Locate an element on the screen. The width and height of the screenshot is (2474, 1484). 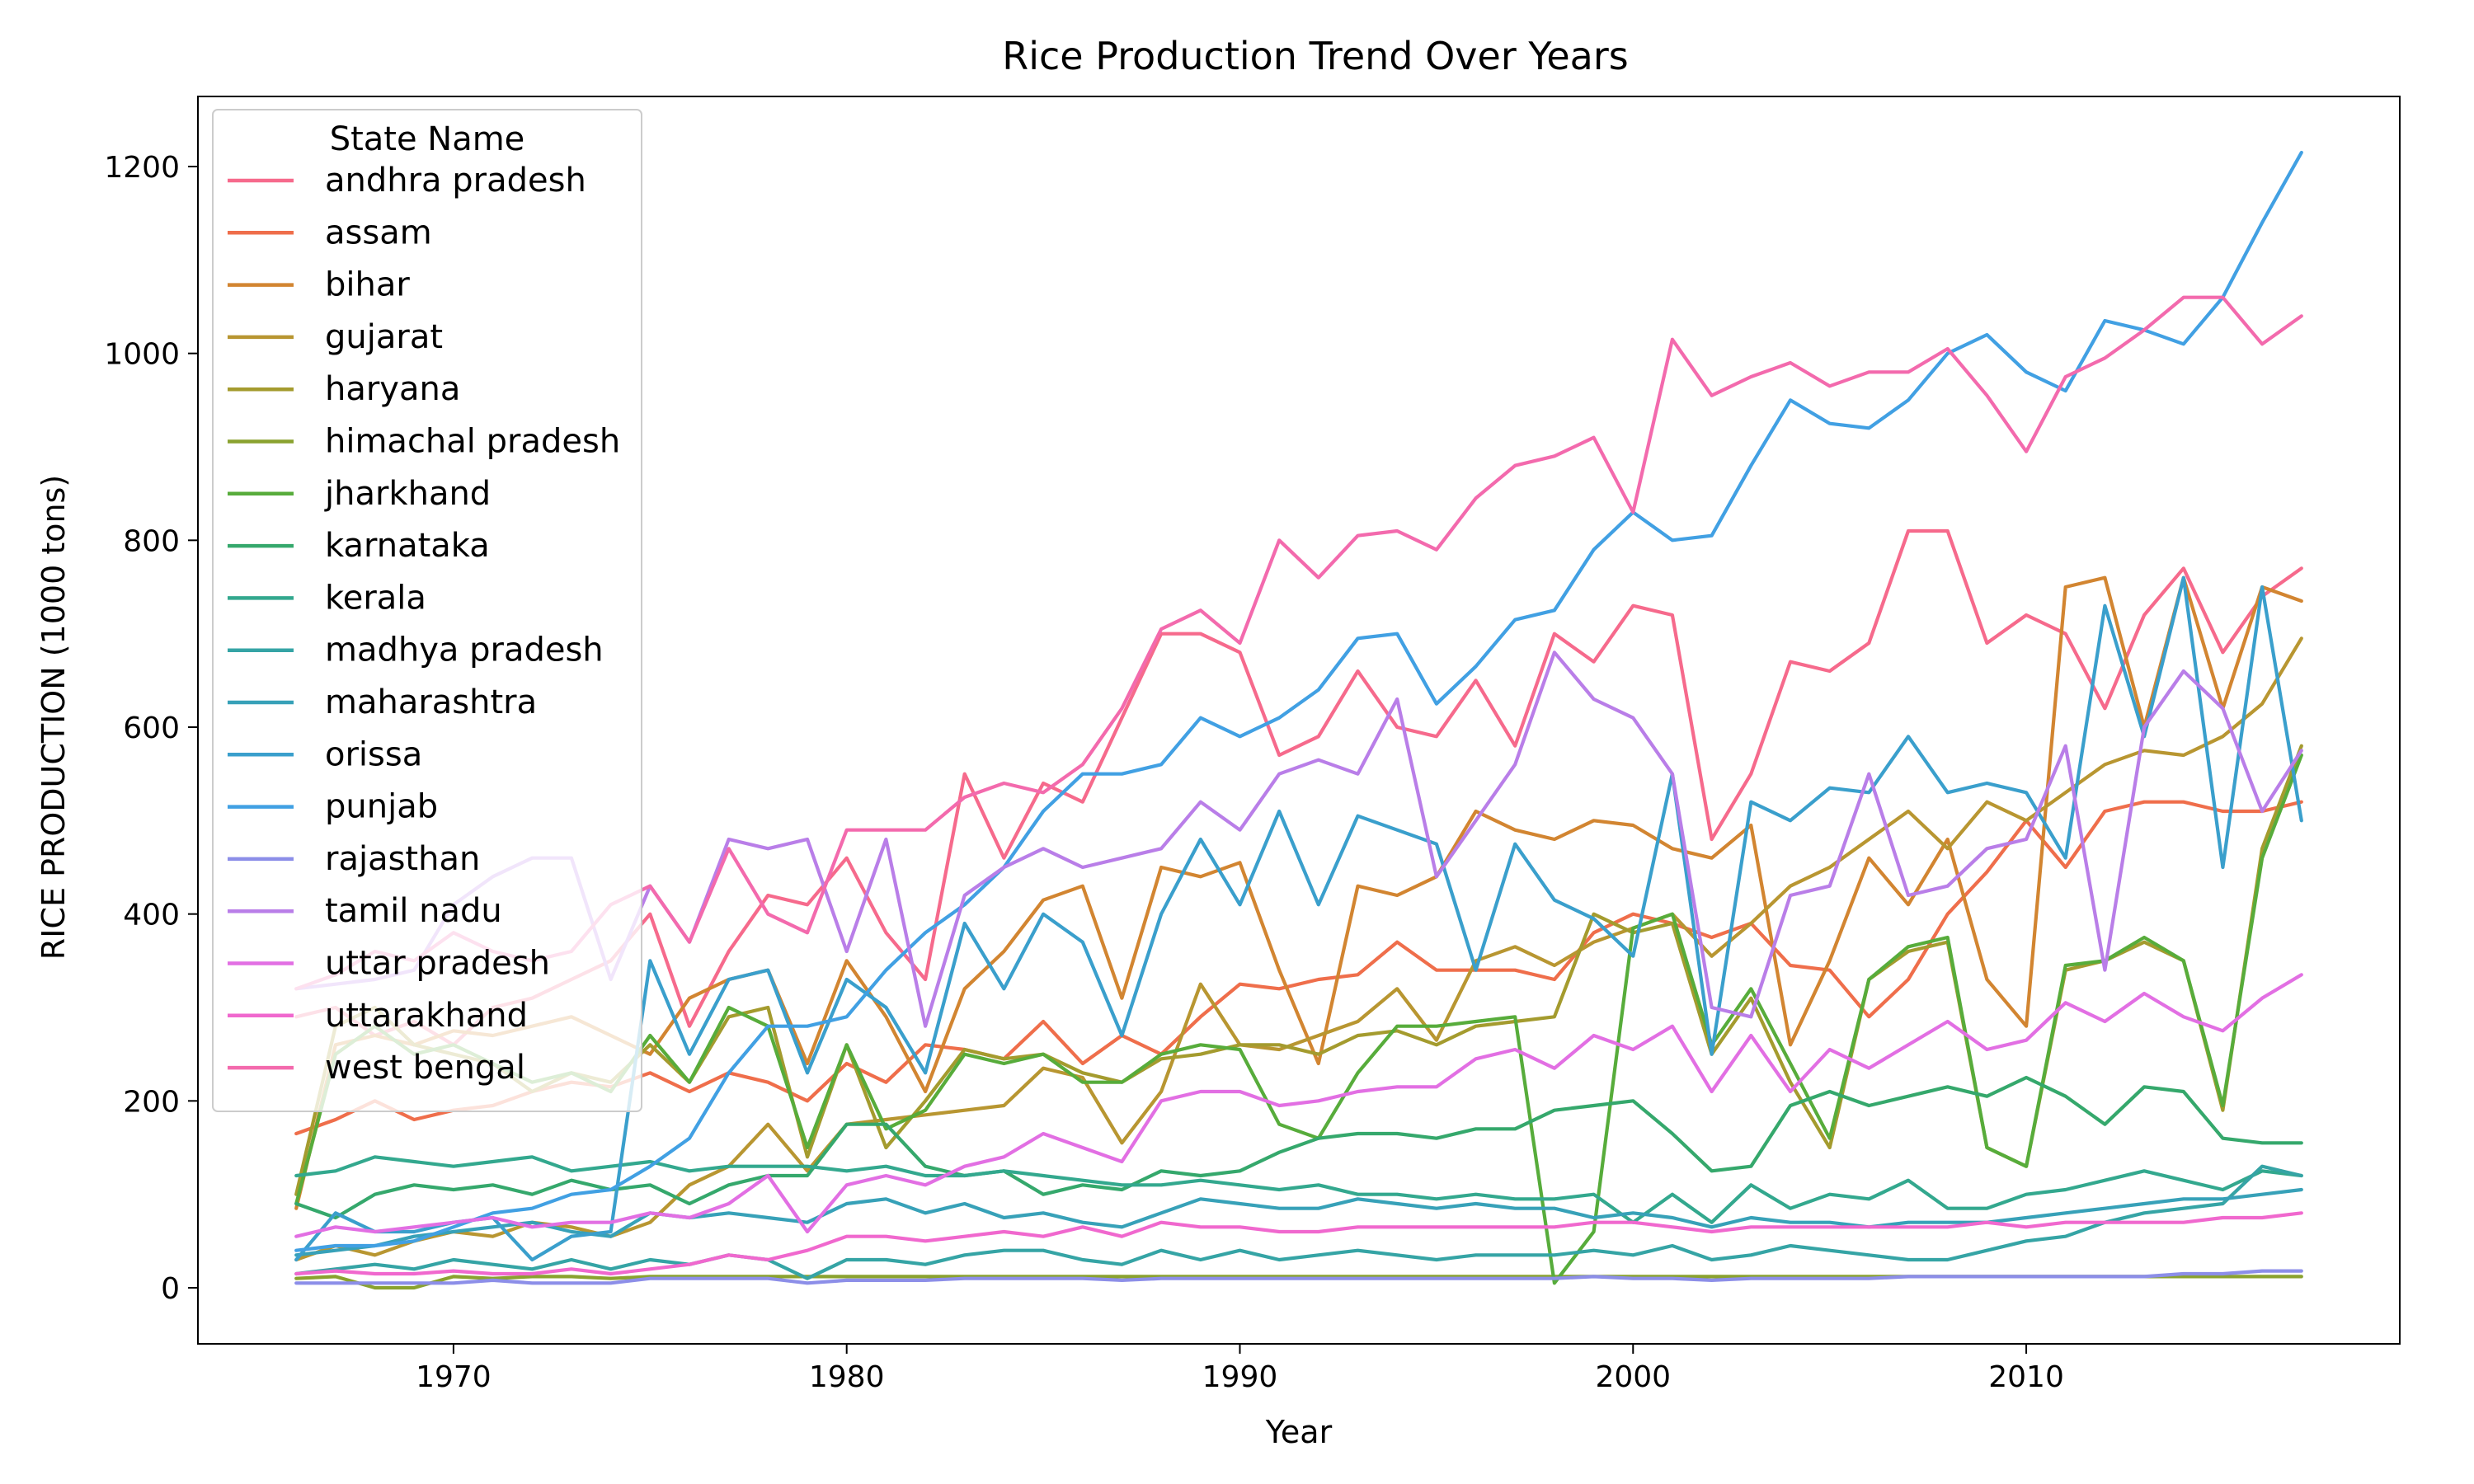
x-tick-label: 1990 is located at coordinates (1240, 1377).